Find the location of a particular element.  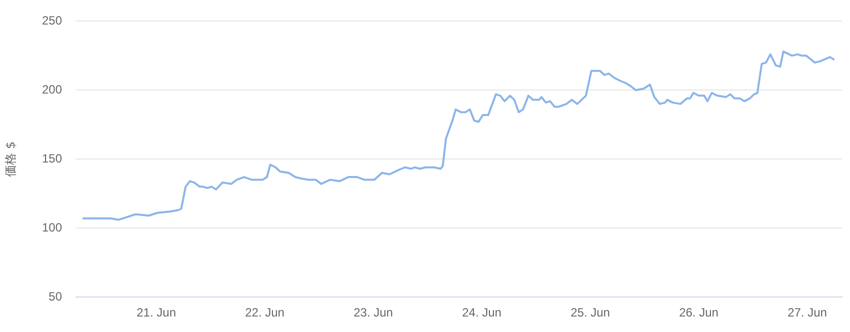

x-tick-label: 25. Jun is located at coordinates (590, 313).